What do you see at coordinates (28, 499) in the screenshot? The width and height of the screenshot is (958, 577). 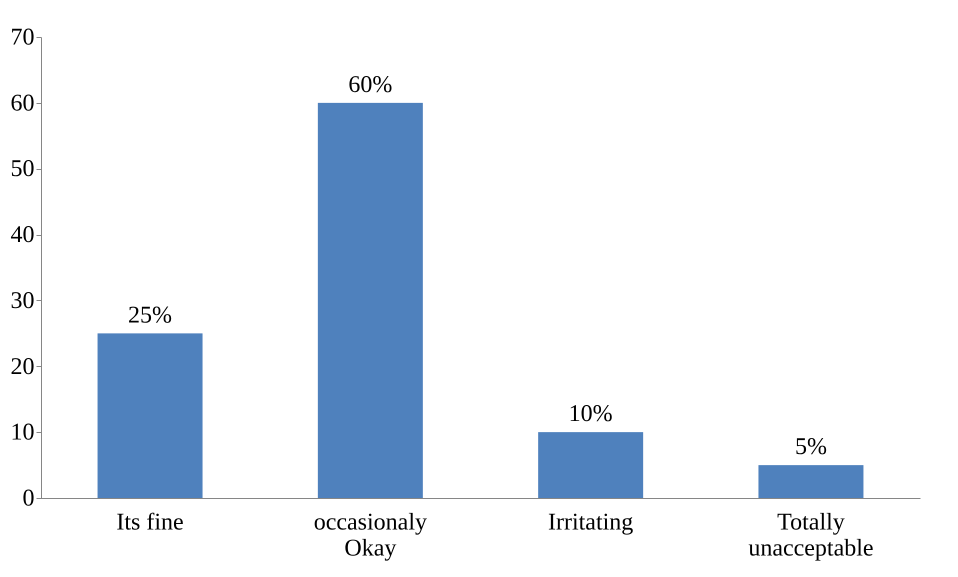 I see `y-tick-label: 0` at bounding box center [28, 499].